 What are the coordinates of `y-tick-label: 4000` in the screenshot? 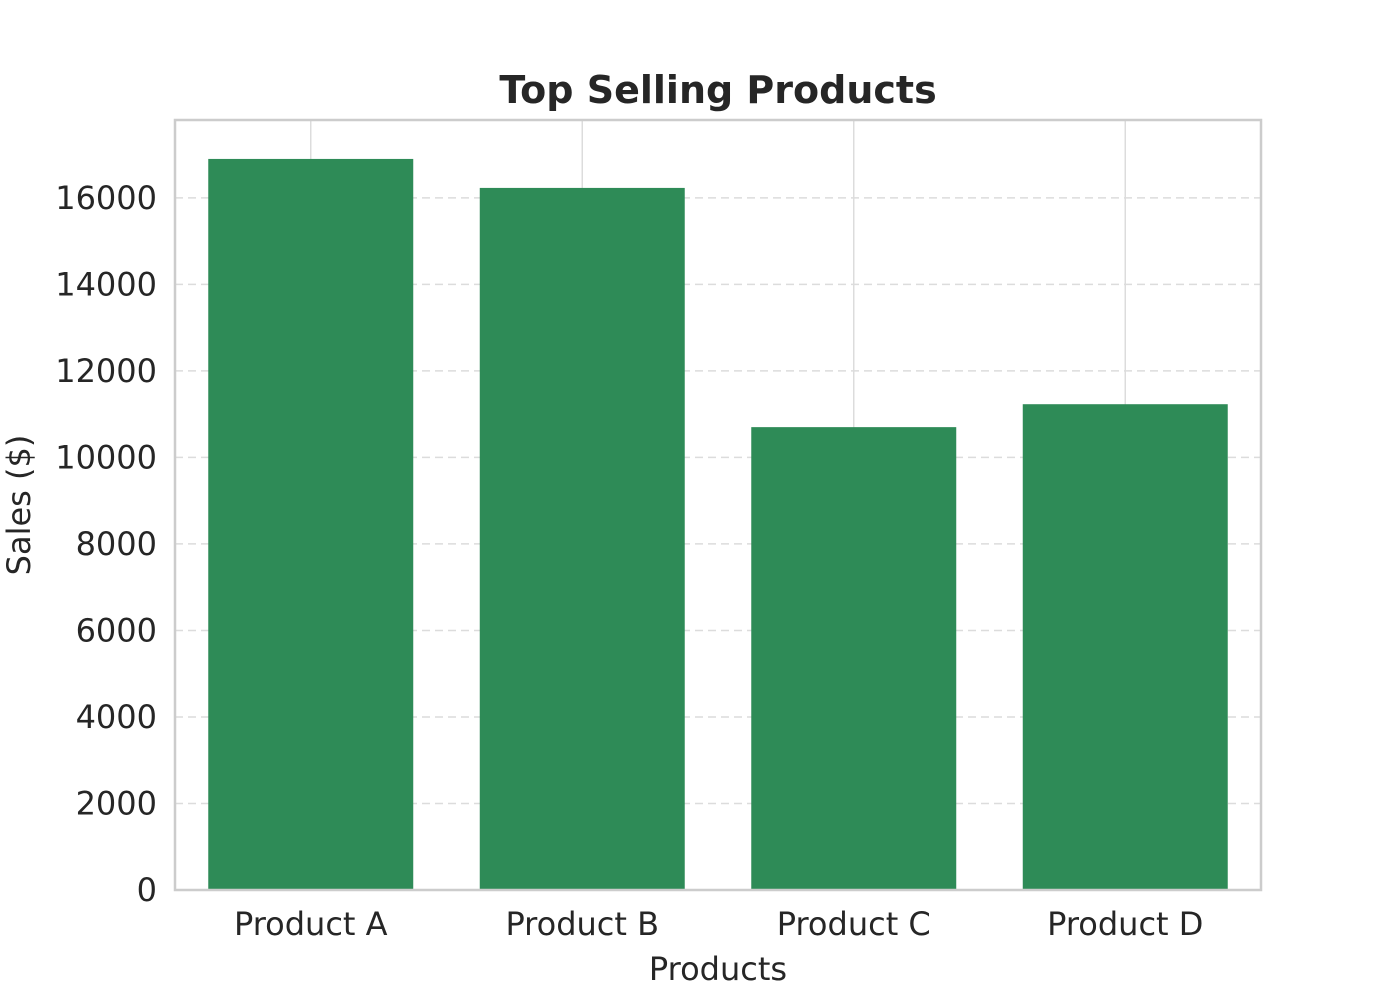 It's located at (116, 717).